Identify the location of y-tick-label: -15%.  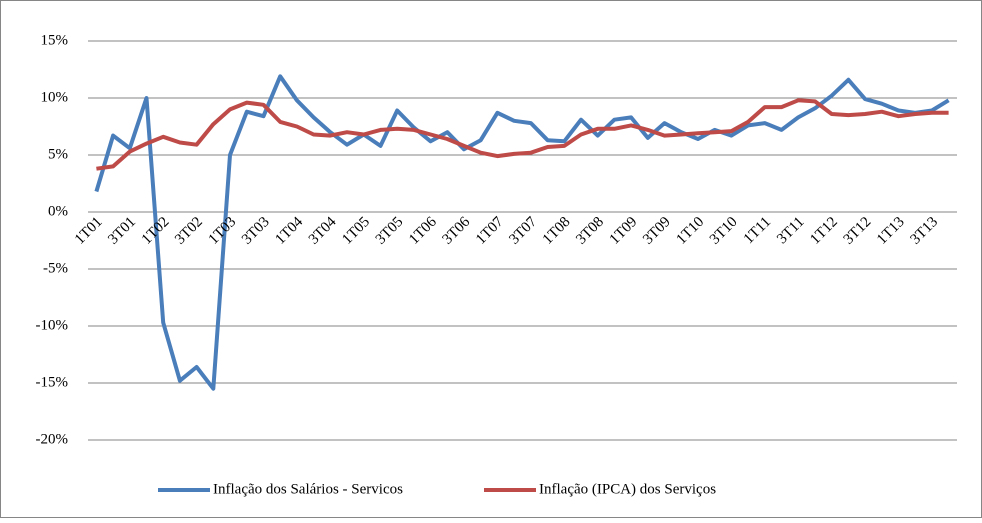
(52, 382).